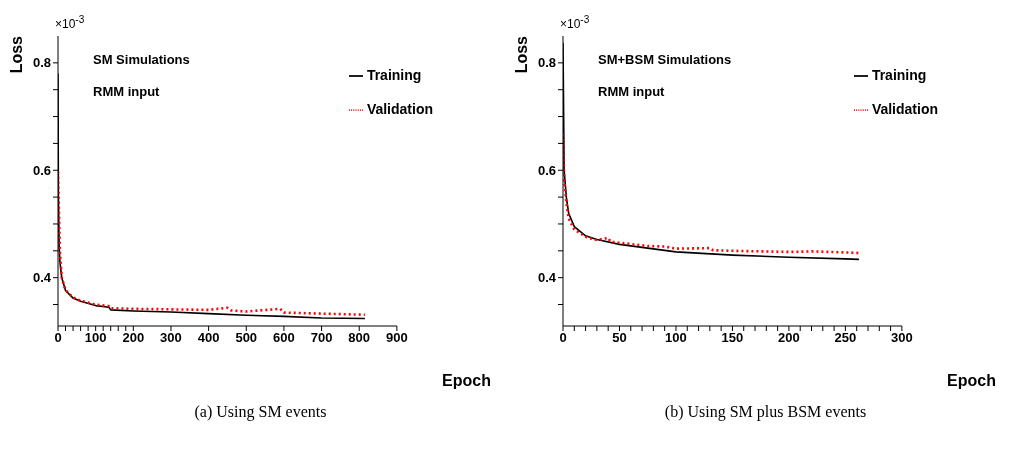  What do you see at coordinates (359, 338) in the screenshot?
I see `x-tick-label: 800` at bounding box center [359, 338].